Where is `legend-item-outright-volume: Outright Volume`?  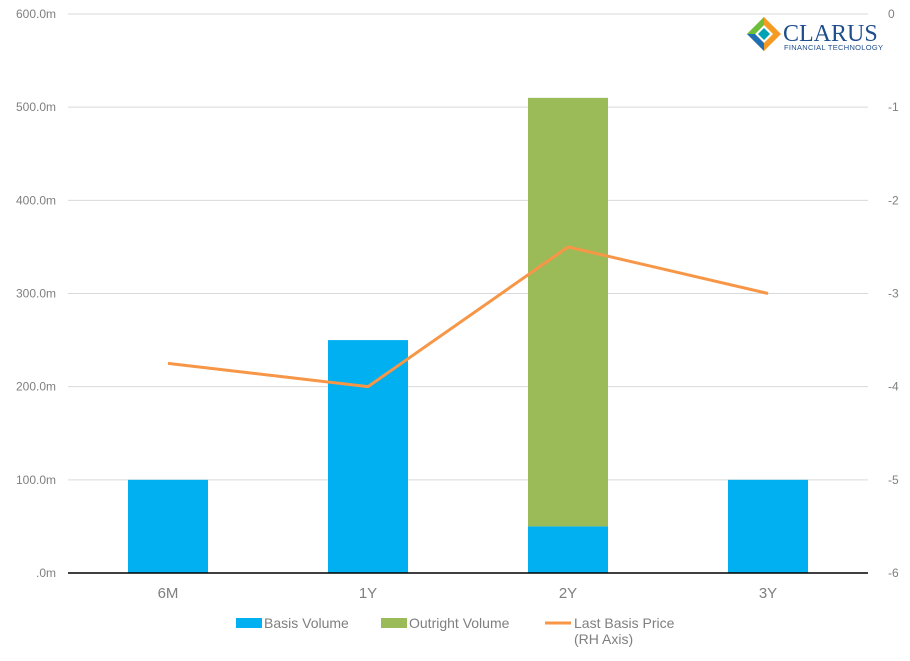 legend-item-outright-volume: Outright Volume is located at coordinates (445, 623).